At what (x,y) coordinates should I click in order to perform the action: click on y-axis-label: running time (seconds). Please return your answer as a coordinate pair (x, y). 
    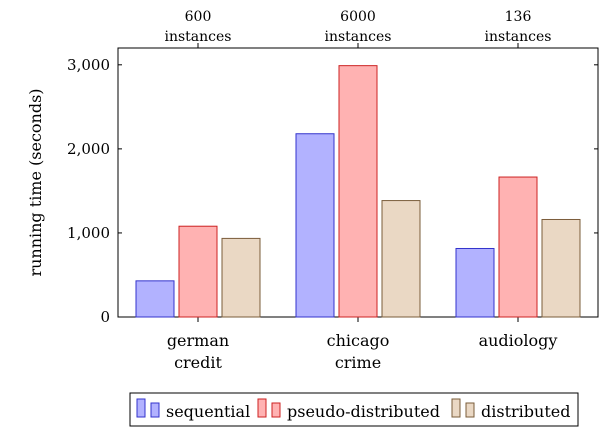
    Looking at the image, I should click on (35, 182).